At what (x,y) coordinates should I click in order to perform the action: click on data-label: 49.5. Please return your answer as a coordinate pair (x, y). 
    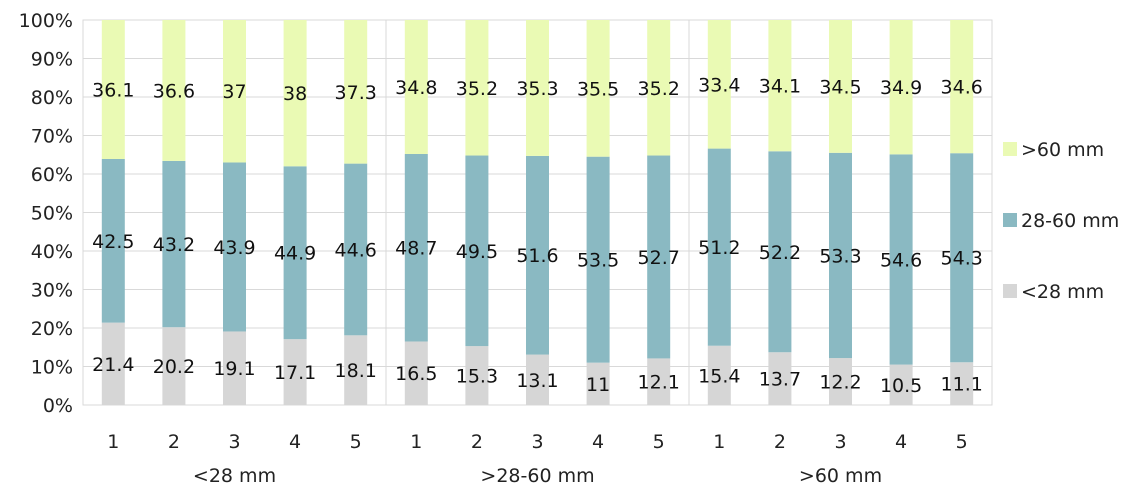
    Looking at the image, I should click on (477, 252).